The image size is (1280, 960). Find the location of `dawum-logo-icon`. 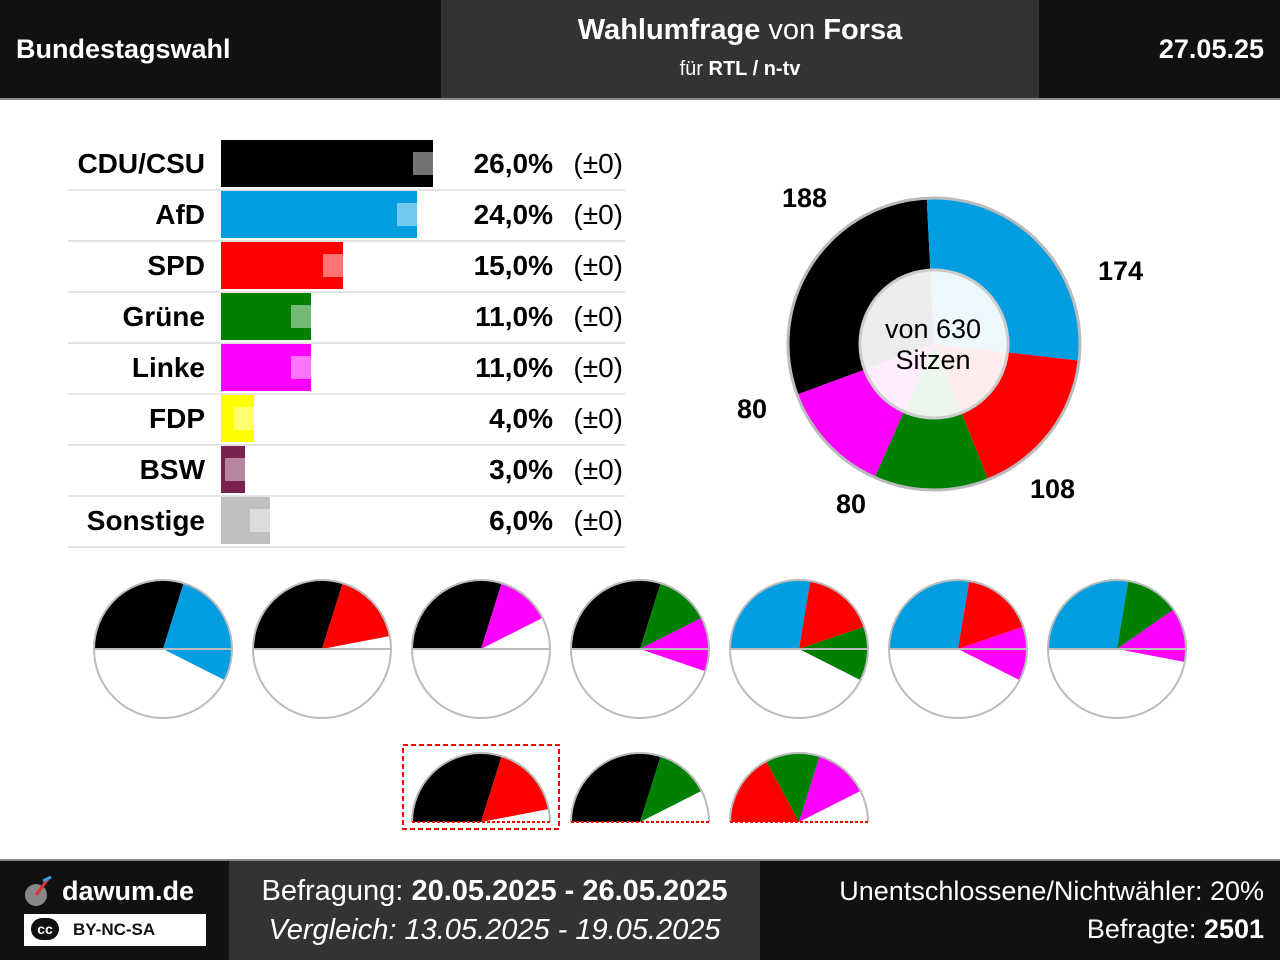

dawum-logo-icon is located at coordinates (38, 891).